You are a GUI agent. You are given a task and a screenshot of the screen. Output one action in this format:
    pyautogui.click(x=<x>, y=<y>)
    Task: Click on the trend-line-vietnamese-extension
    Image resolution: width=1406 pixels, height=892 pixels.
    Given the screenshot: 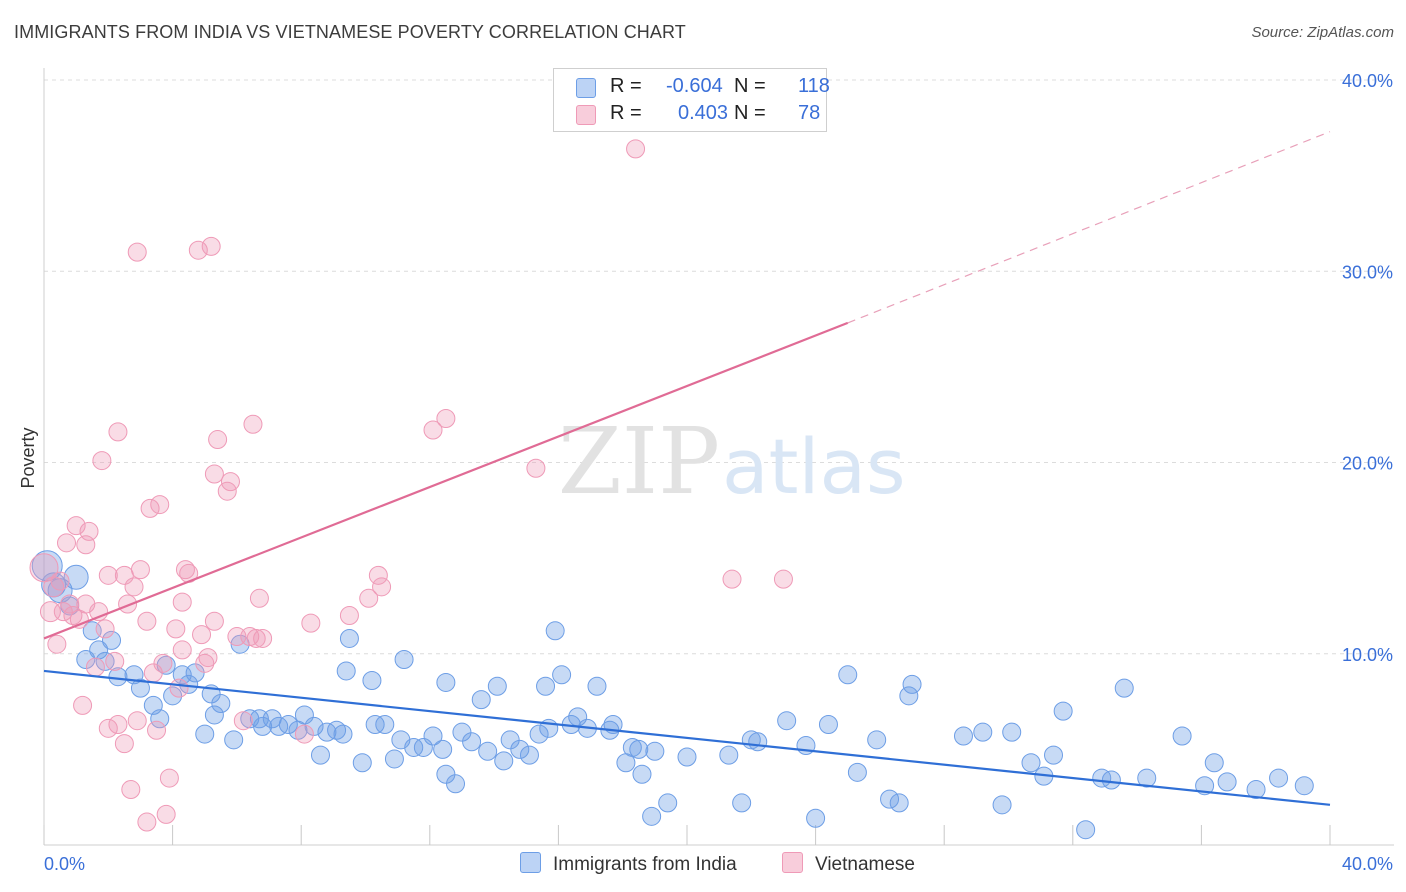 What is the action you would take?
    pyautogui.click(x=1089, y=227)
    